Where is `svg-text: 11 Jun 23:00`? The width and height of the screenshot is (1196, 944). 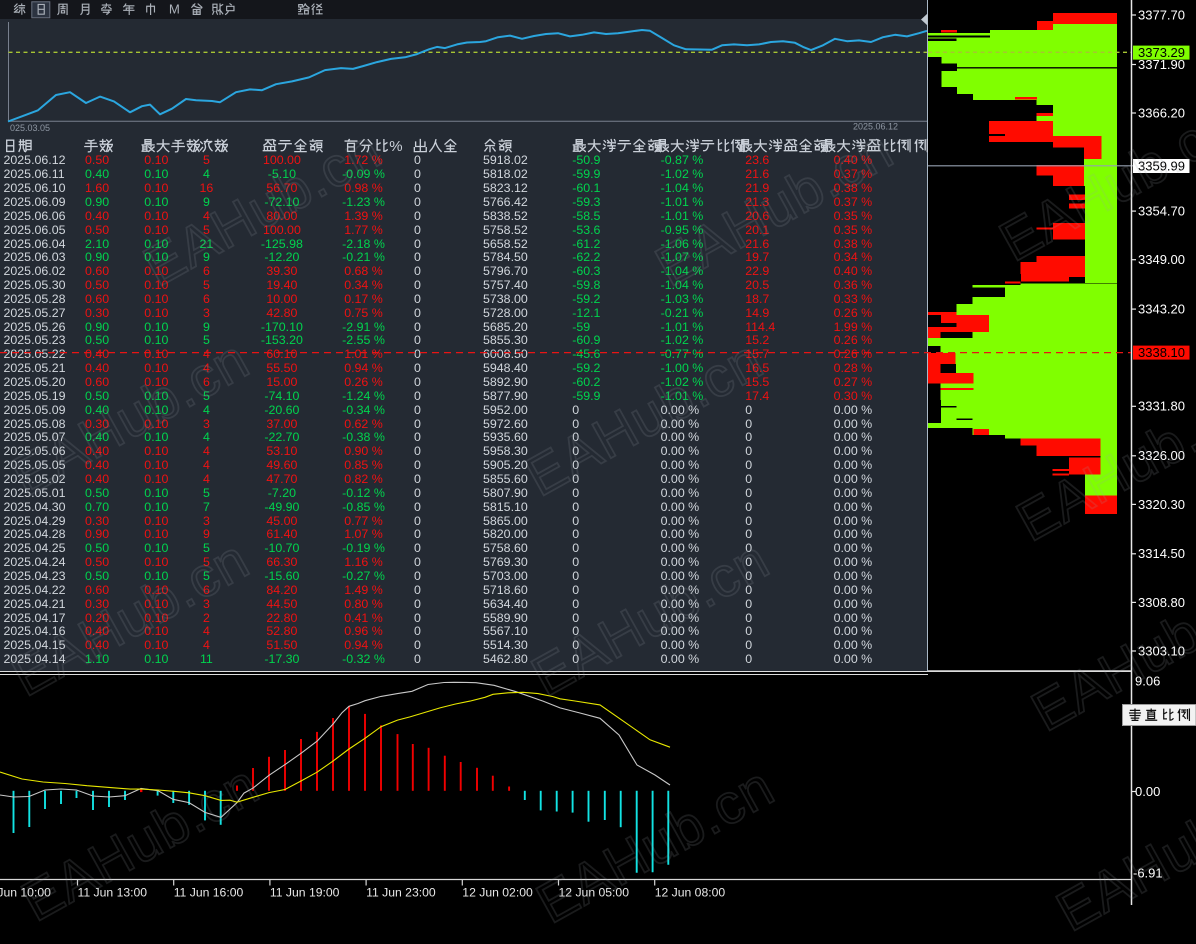 svg-text: 11 Jun 23:00 is located at coordinates (401, 893).